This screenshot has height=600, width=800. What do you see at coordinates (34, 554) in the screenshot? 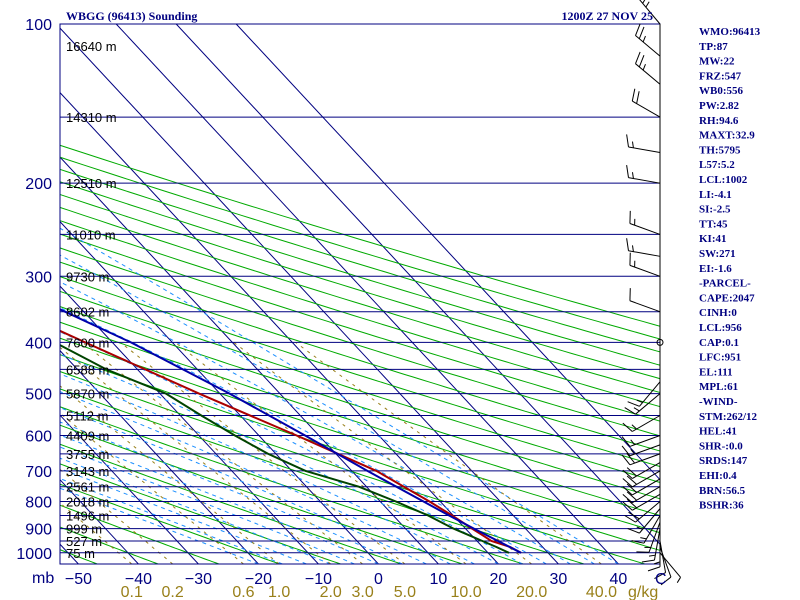
I see `pressure-label: 1000` at bounding box center [34, 554].